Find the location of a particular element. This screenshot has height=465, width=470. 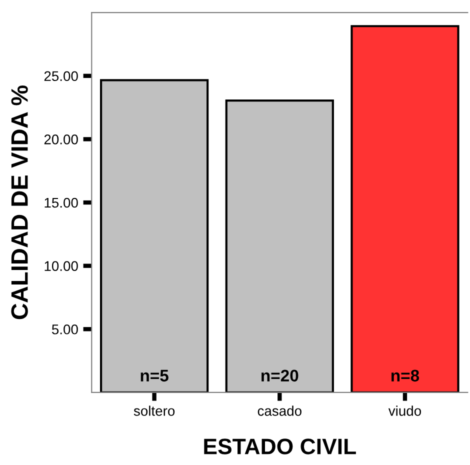

y-tick-label: 10.00 is located at coordinates (61, 266).